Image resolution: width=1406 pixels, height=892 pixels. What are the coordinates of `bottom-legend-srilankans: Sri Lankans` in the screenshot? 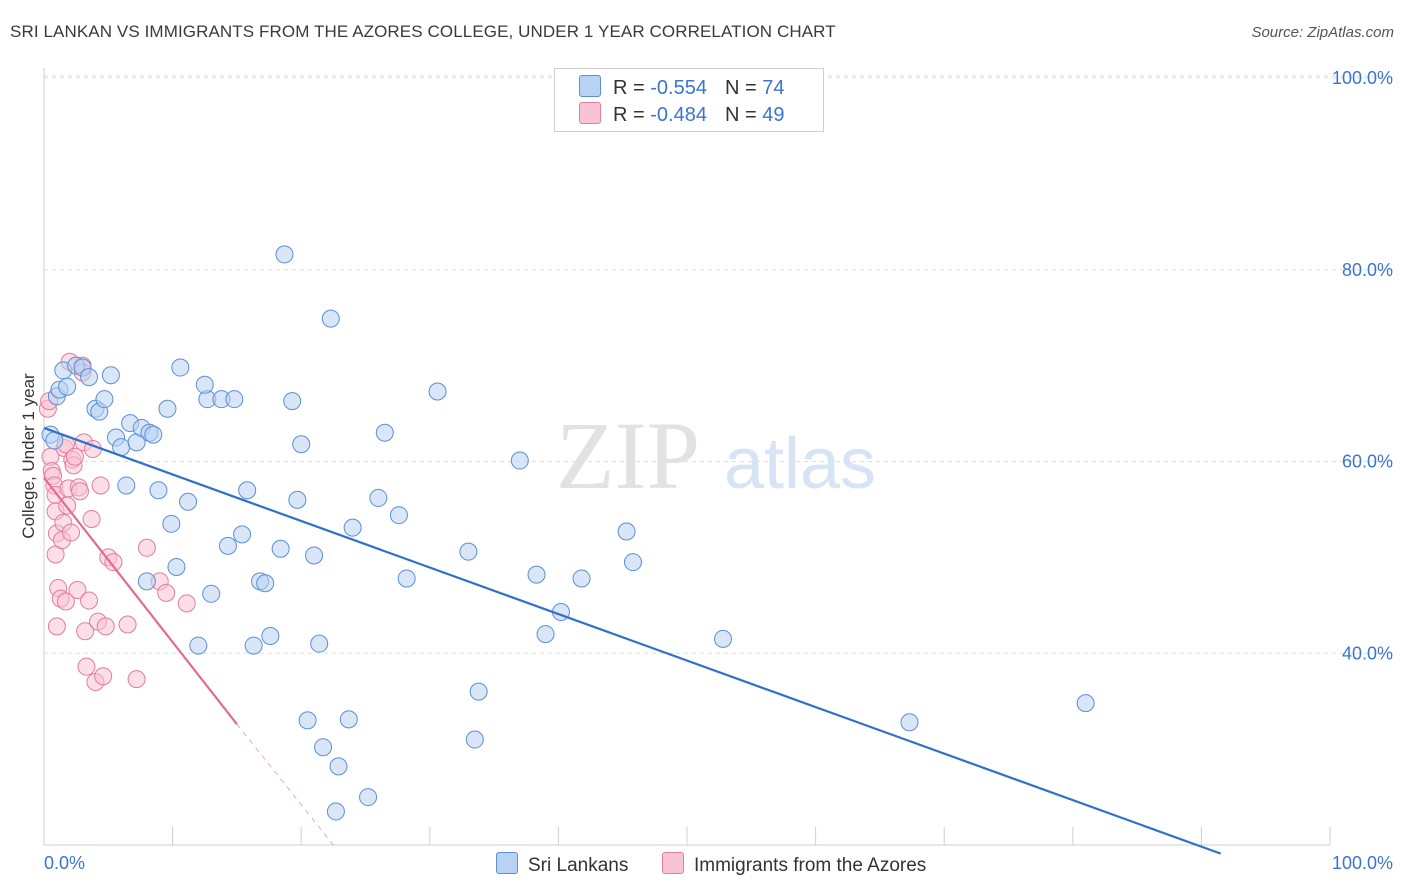 It's located at (562, 864).